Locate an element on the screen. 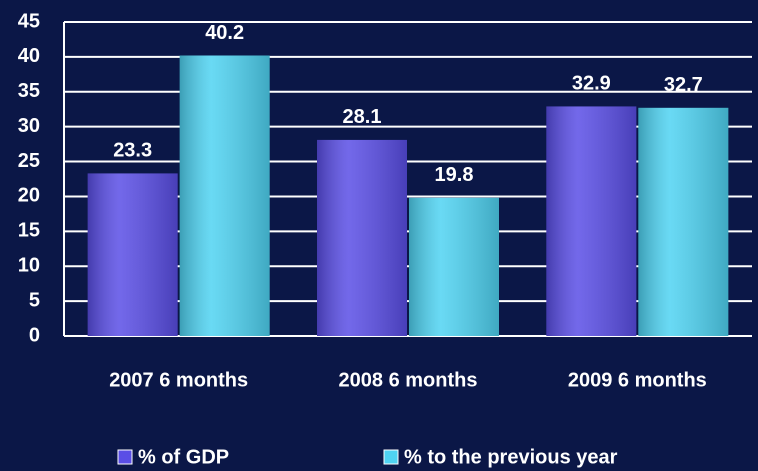  data-label: 32.9 is located at coordinates (591, 84).